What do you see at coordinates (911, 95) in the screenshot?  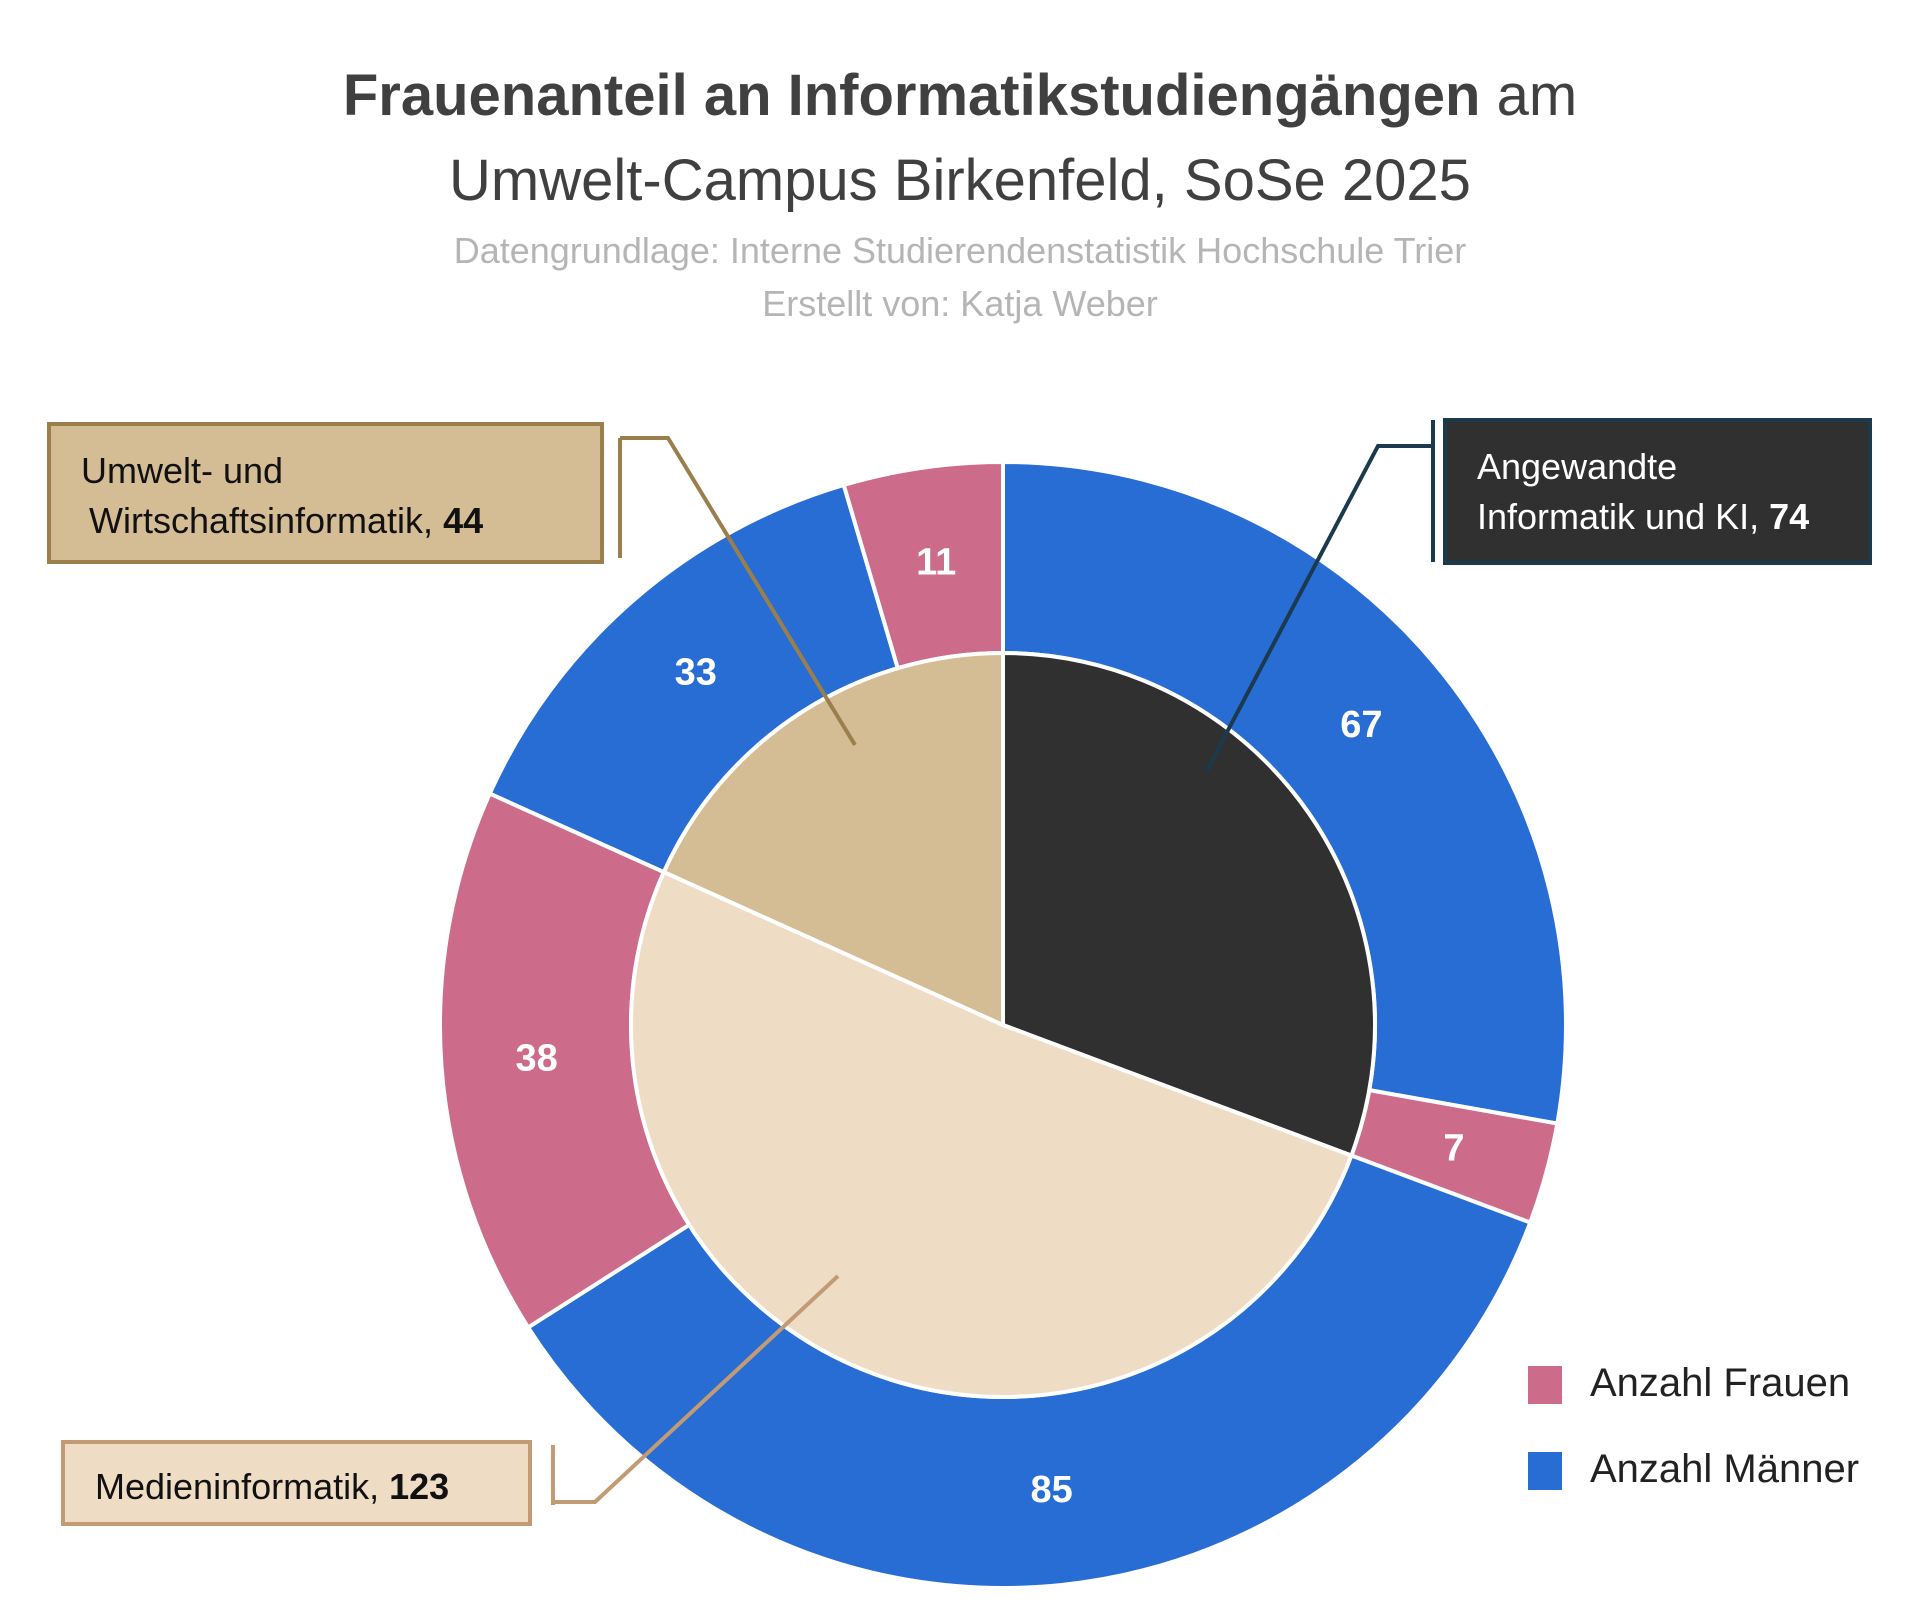 I see `chart-title-bold: Frauenanteil an Informatikstudiengängen` at bounding box center [911, 95].